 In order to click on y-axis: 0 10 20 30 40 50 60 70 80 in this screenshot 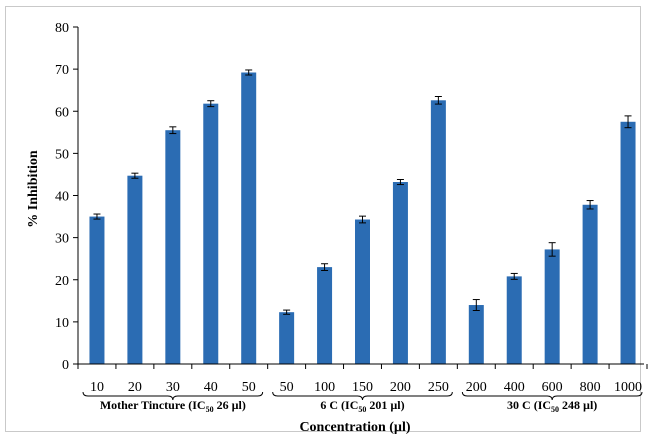, I will do `click(67, 197)`.